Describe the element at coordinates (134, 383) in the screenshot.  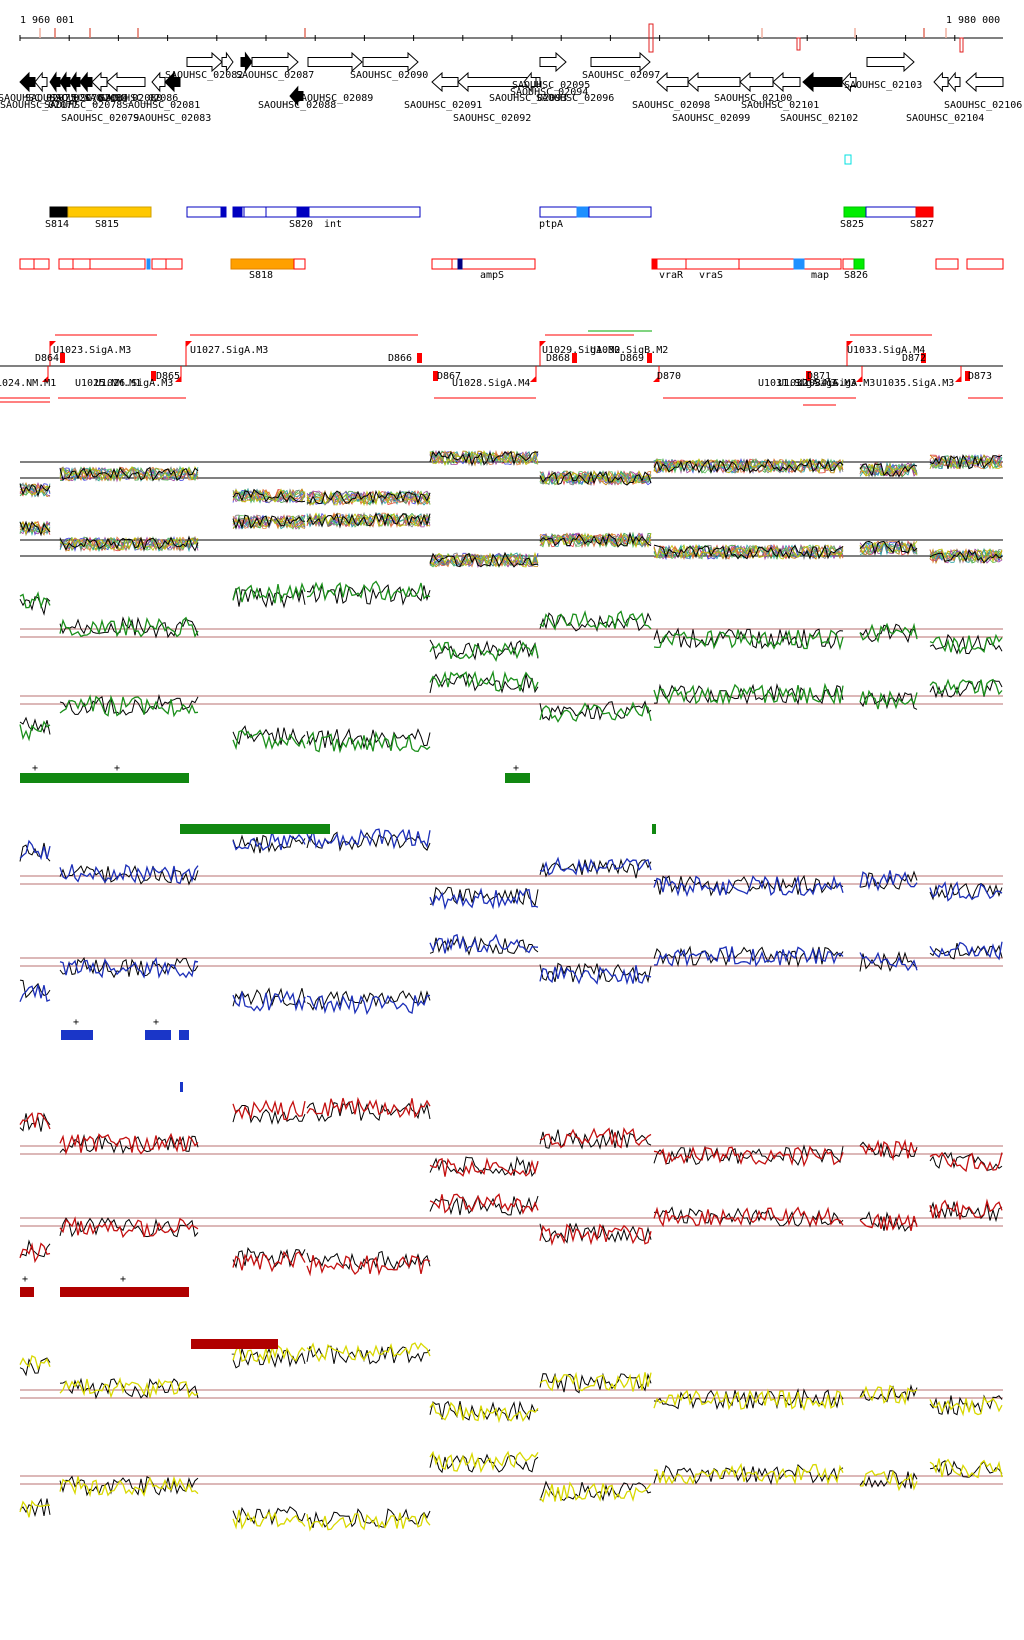
I see `upstream-label: U1026.SigA.M3` at that location.